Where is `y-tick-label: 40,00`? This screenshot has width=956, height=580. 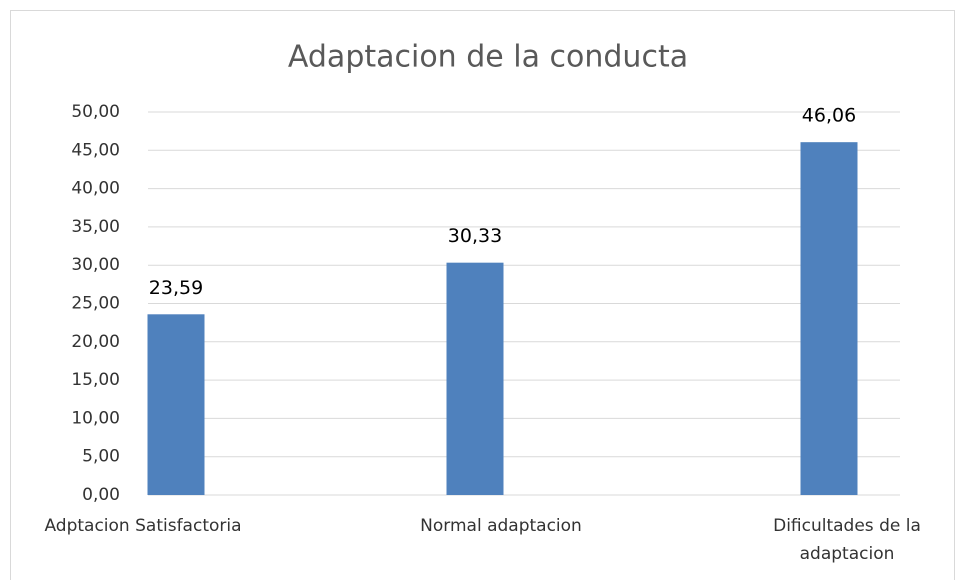 y-tick-label: 40,00 is located at coordinates (95, 189).